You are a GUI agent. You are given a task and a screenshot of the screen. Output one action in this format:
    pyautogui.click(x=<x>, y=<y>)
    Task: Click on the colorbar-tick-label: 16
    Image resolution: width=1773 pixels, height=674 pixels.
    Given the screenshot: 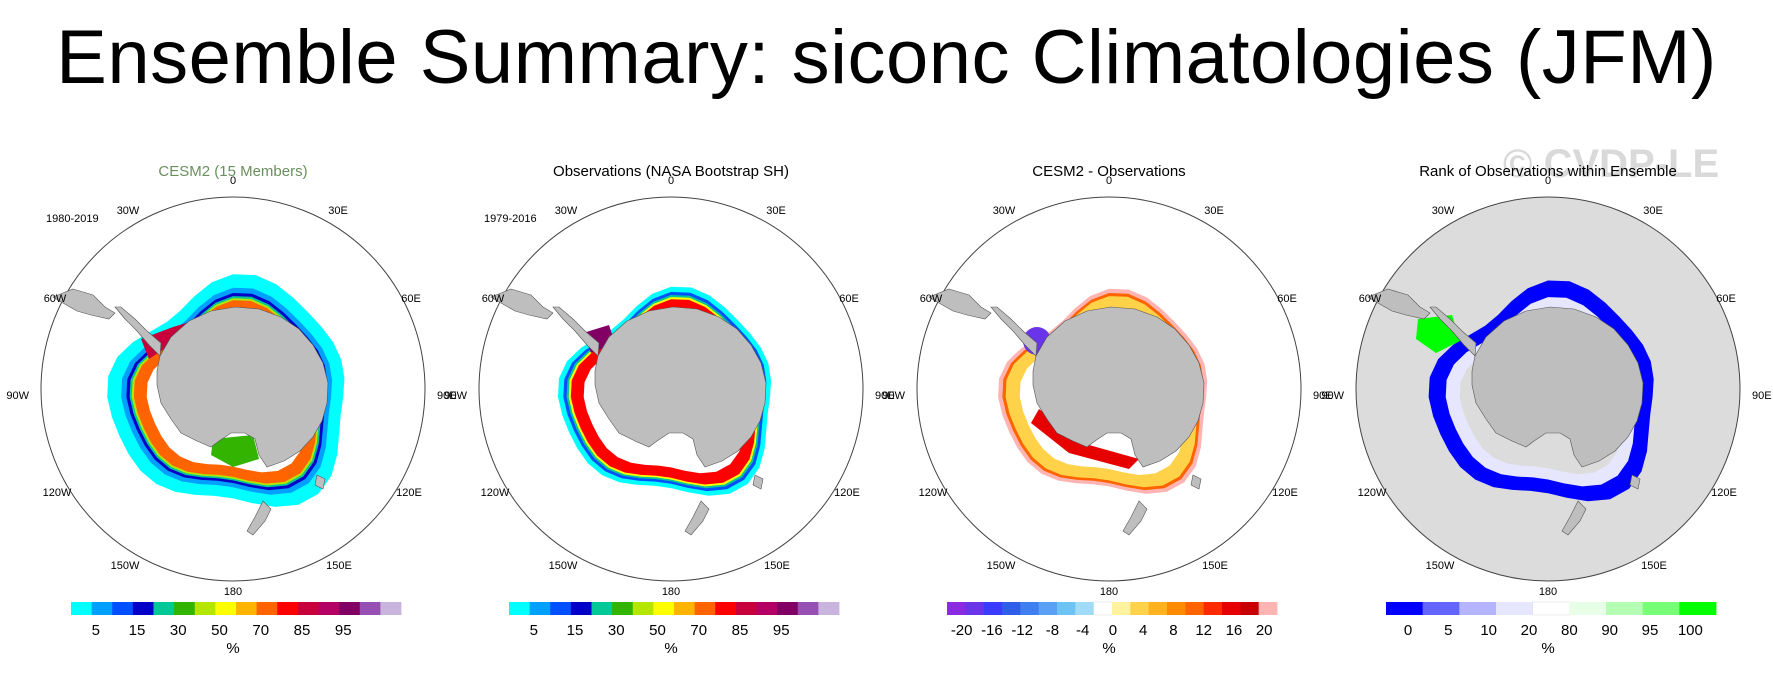 What is the action you would take?
    pyautogui.click(x=1234, y=630)
    